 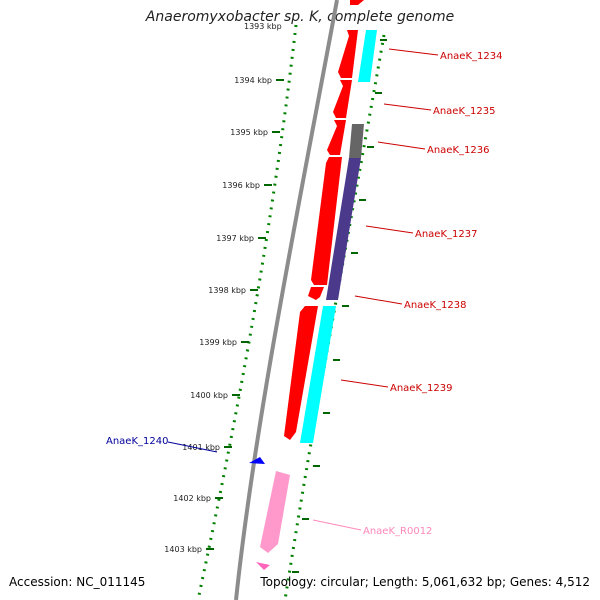 I want to click on gene-anaek-1236-arrow, so click(x=336, y=137).